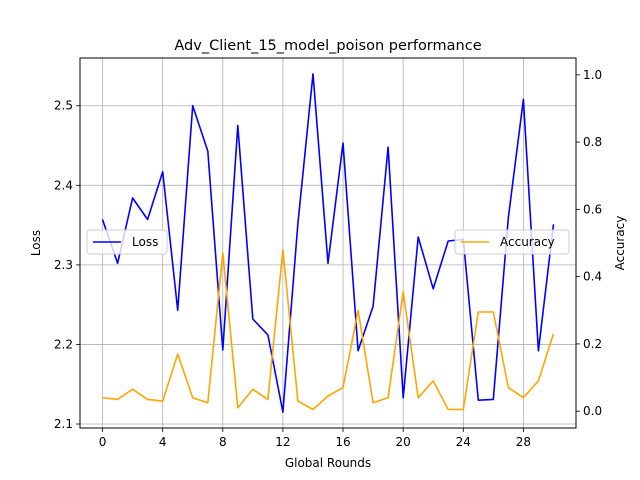 The image size is (640, 480). I want to click on x-axis: 0 4 8 12 16 20 24 28, so click(315, 438).